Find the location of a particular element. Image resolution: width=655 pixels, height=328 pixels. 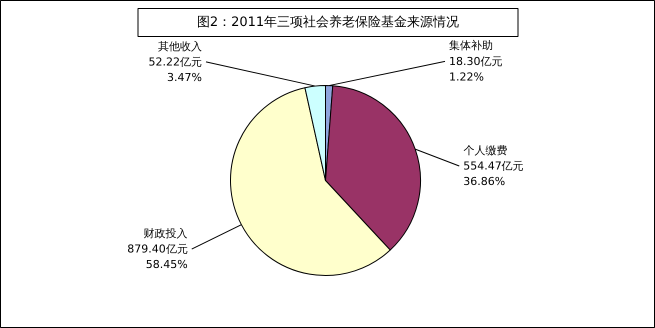

slice-label: 个人缴费 is located at coordinates (485, 150).